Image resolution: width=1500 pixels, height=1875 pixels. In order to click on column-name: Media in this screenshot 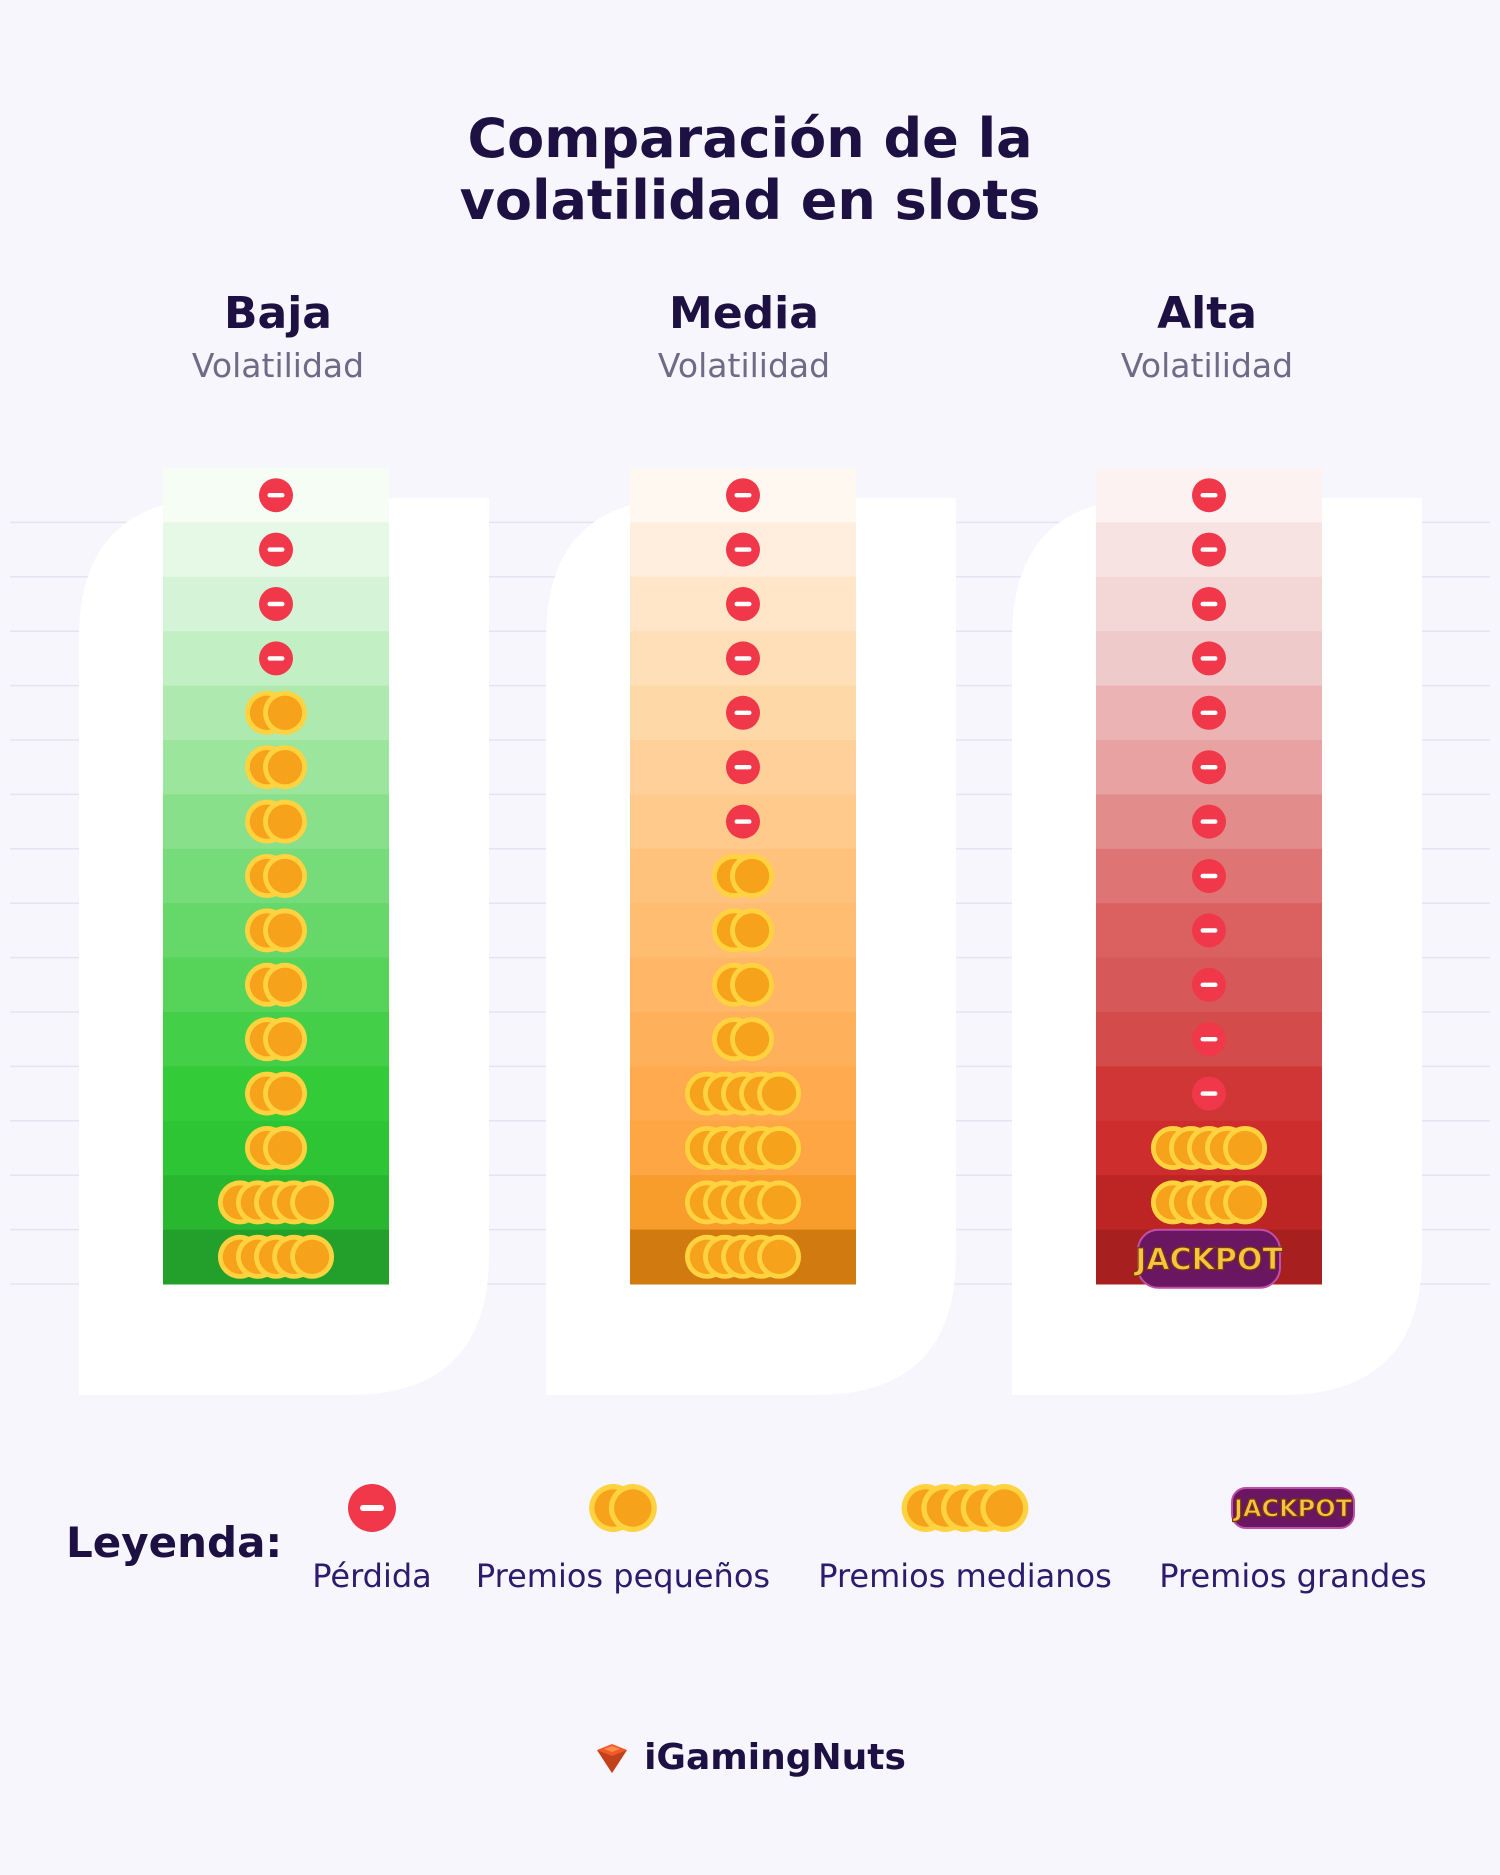, I will do `click(744, 313)`.